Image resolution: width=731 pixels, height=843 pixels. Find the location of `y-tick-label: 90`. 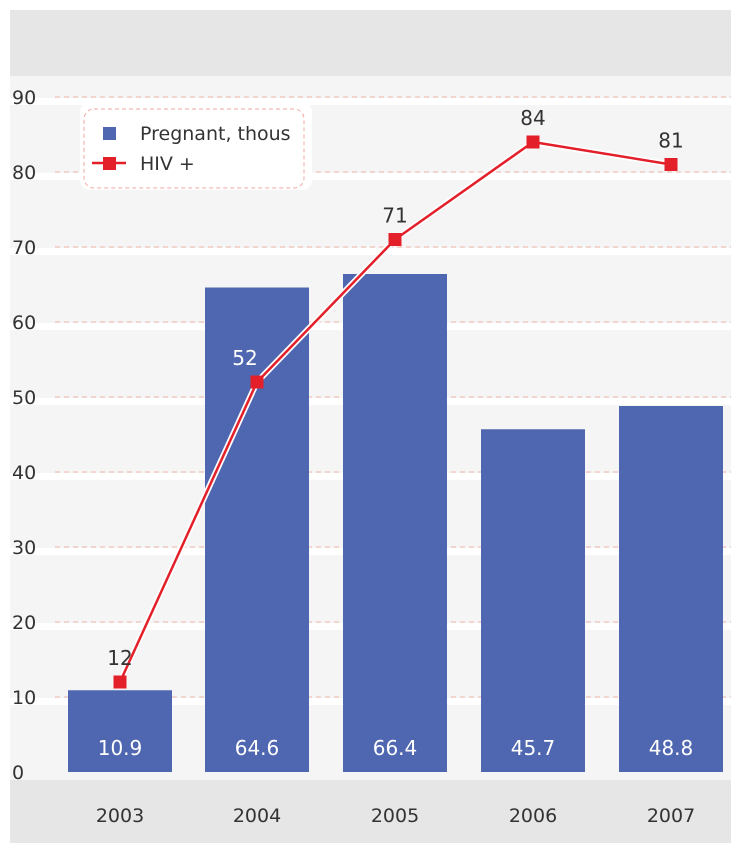

y-tick-label: 90 is located at coordinates (24, 98).